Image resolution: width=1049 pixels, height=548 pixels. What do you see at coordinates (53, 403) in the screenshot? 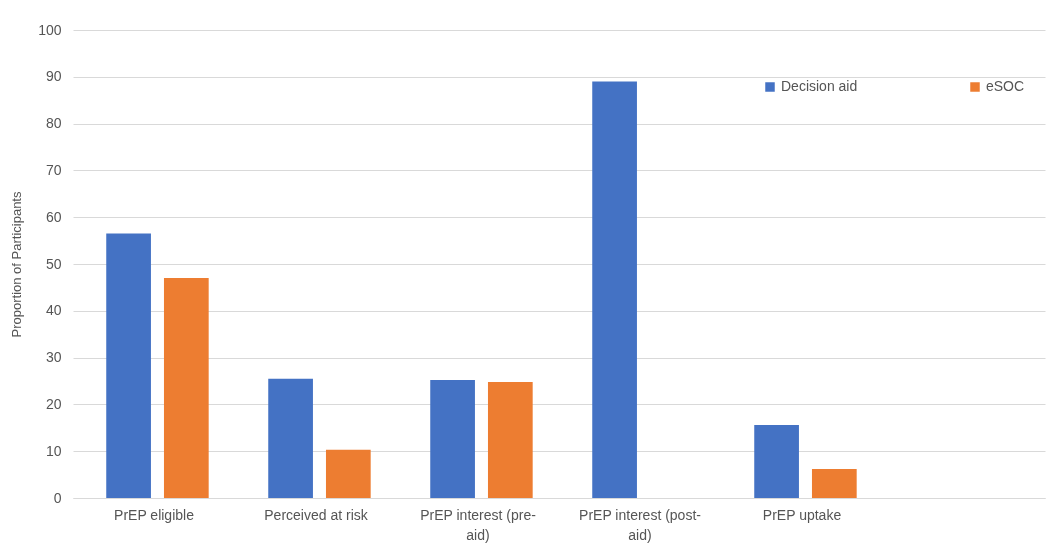
I see `y-tick-label: 20` at bounding box center [53, 403].